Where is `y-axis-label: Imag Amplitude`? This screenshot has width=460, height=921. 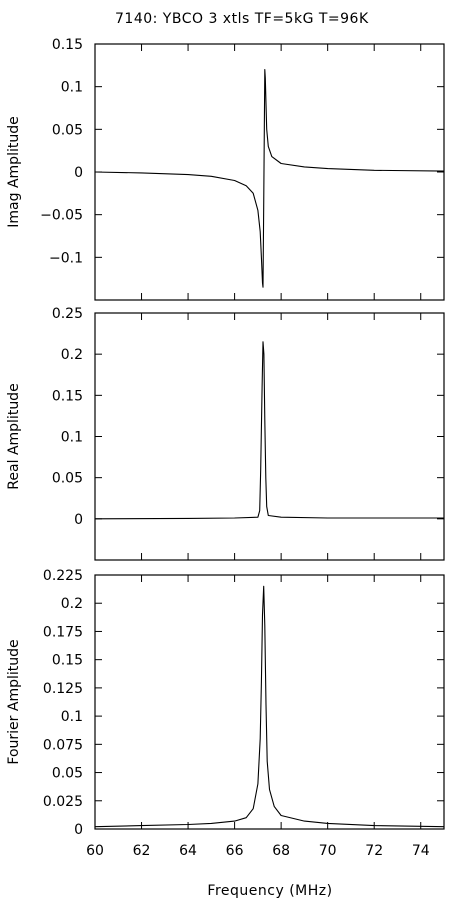 y-axis-label: Imag Amplitude is located at coordinates (14, 171).